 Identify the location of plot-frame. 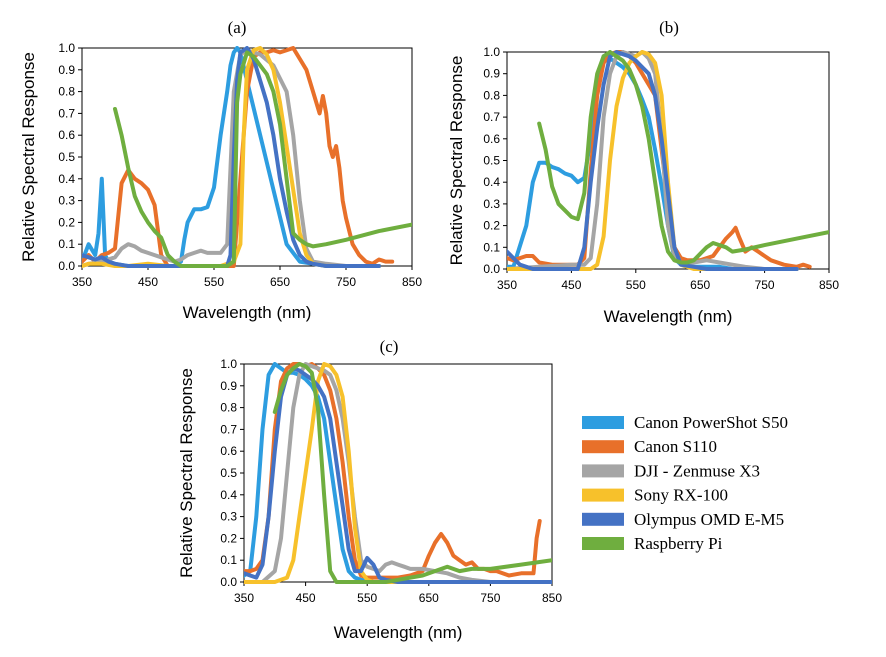
(398, 473).